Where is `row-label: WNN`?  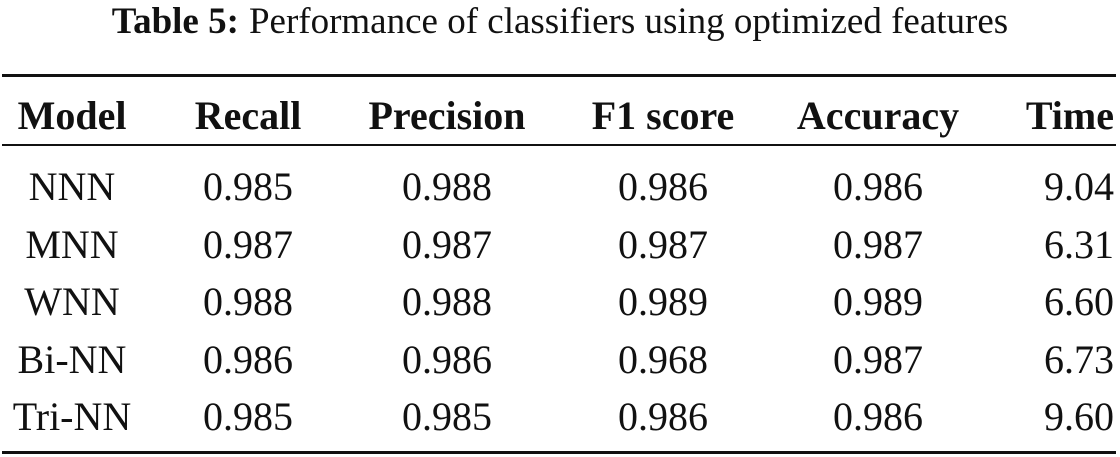 row-label: WNN is located at coordinates (72, 301).